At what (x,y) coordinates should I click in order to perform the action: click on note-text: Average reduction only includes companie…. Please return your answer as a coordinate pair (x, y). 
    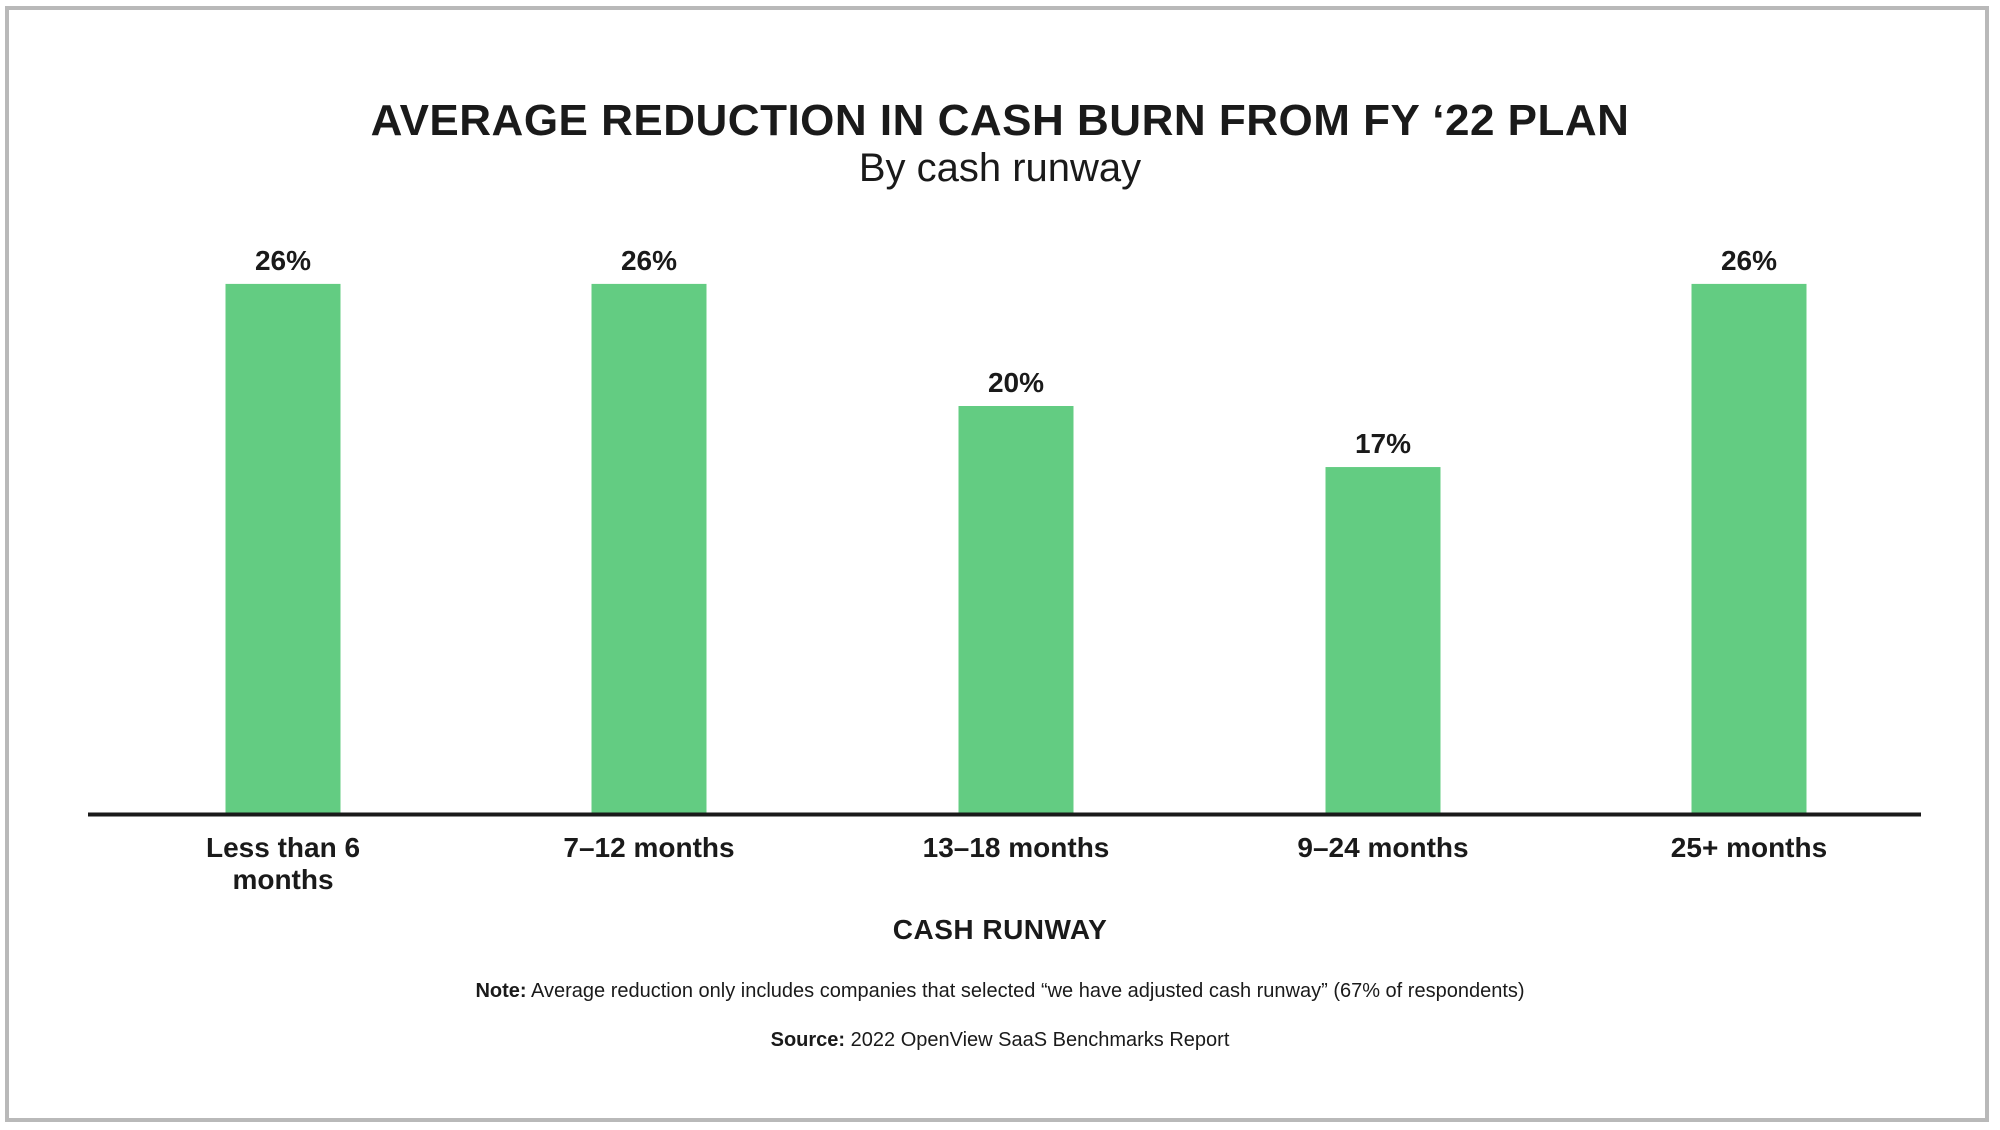
    Looking at the image, I should click on (1028, 991).